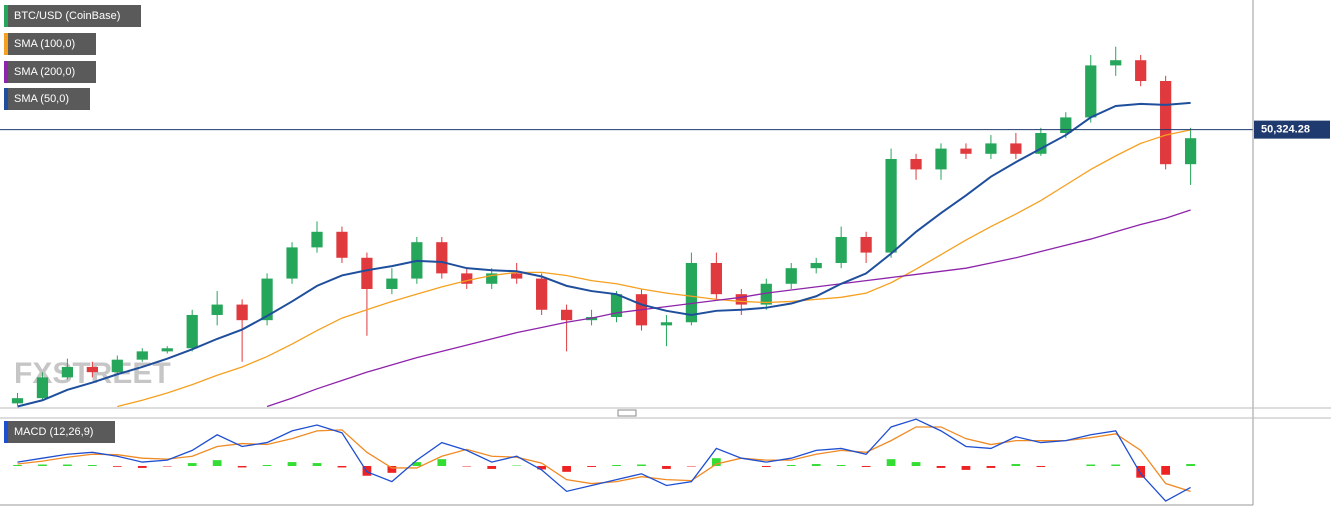  What do you see at coordinates (41, 99) in the screenshot?
I see `legend-label: SMA (50,0)` at bounding box center [41, 99].